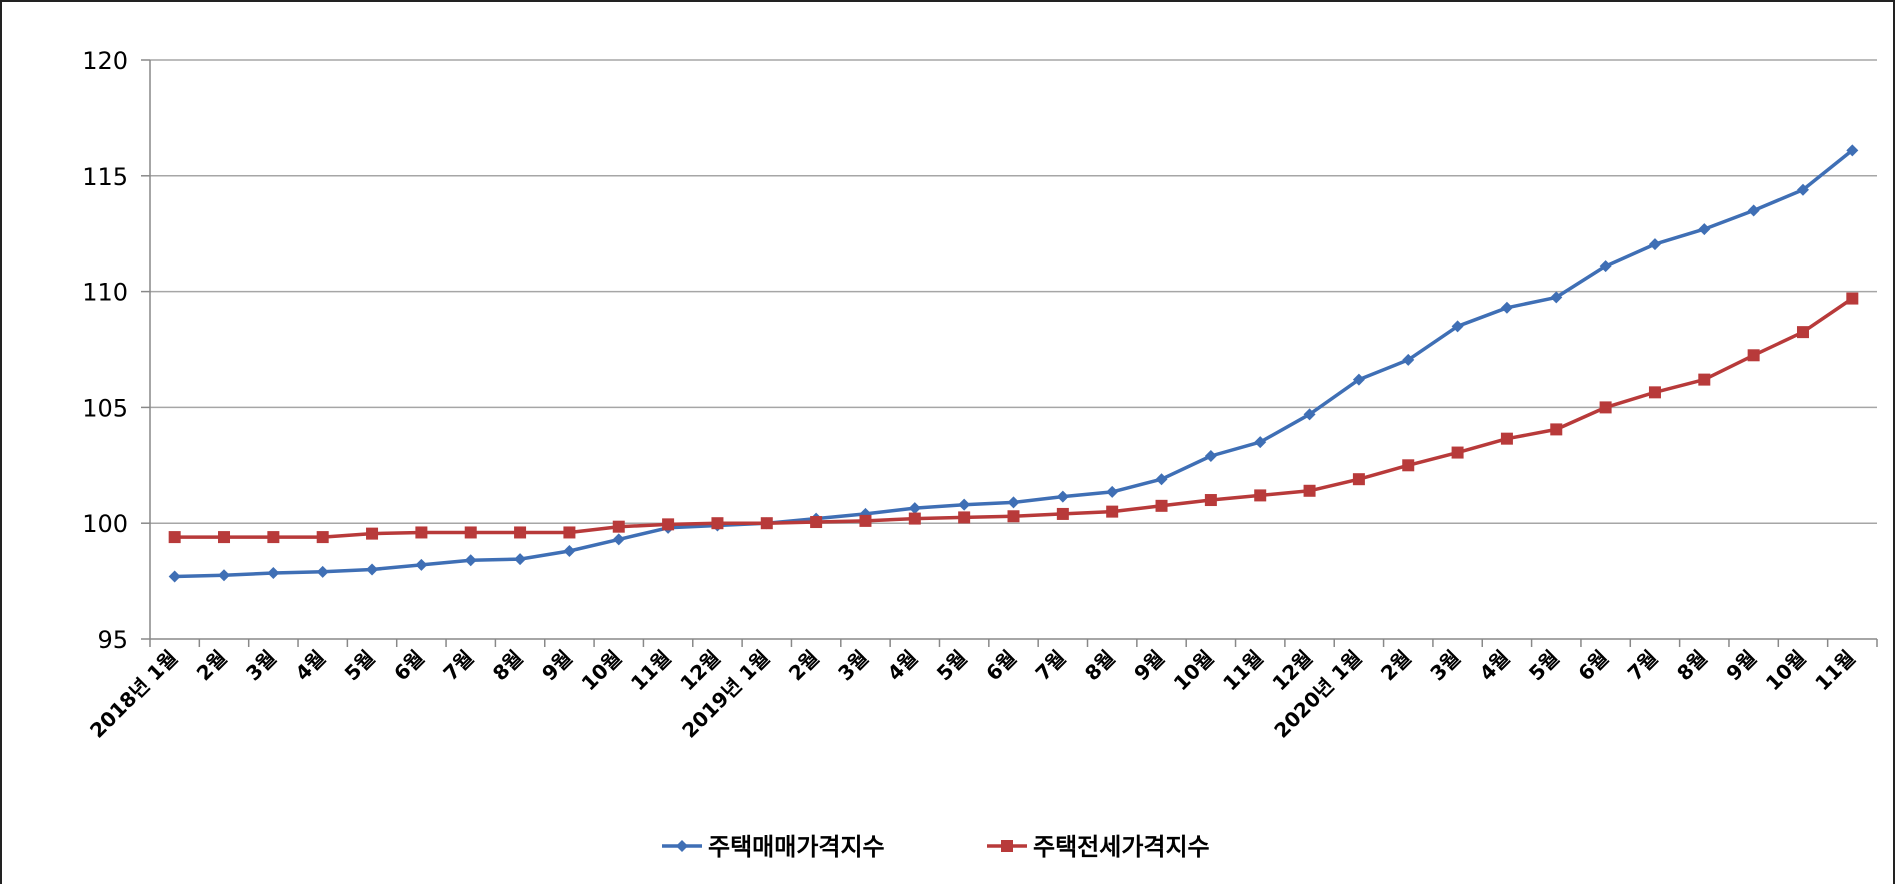 The image size is (1895, 888). What do you see at coordinates (796, 847) in the screenshot?
I see `legend-label: 주택매매가격지수` at bounding box center [796, 847].